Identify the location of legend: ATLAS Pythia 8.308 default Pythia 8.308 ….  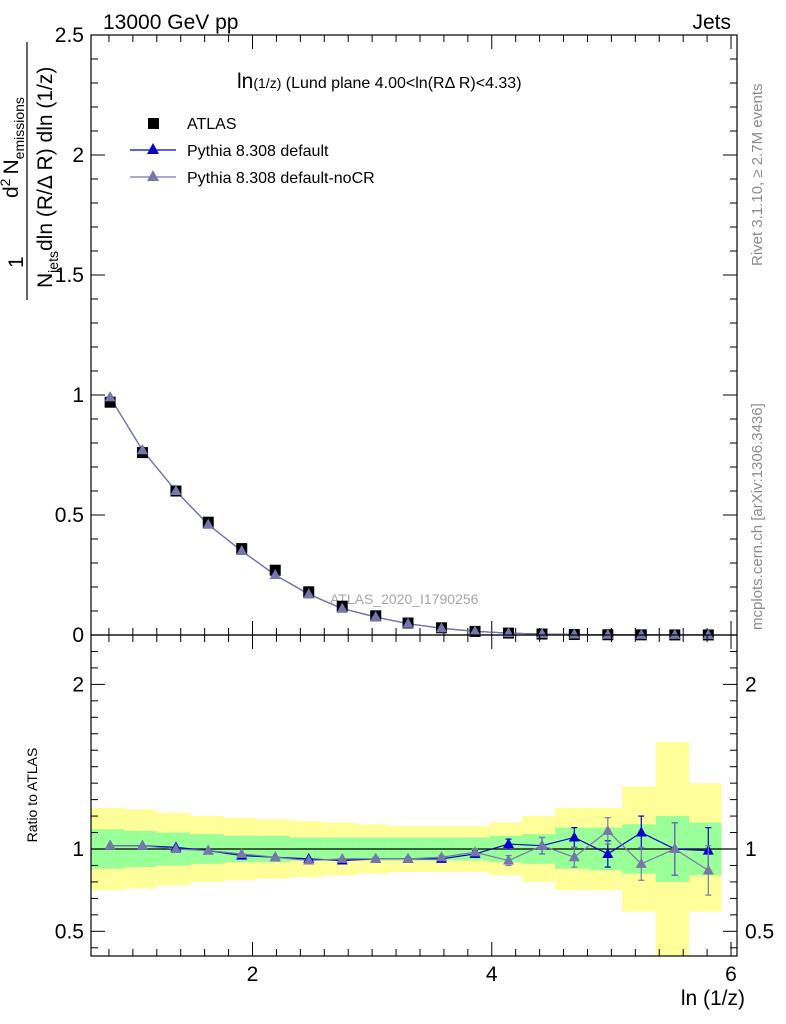
(252, 151).